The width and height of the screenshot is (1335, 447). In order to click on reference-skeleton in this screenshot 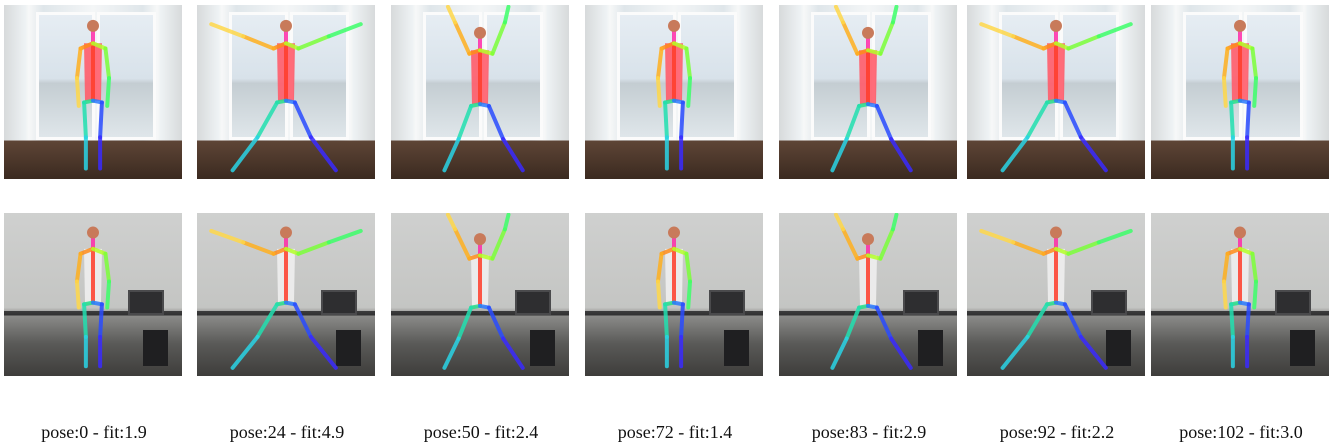, I will do `click(674, 95)`.